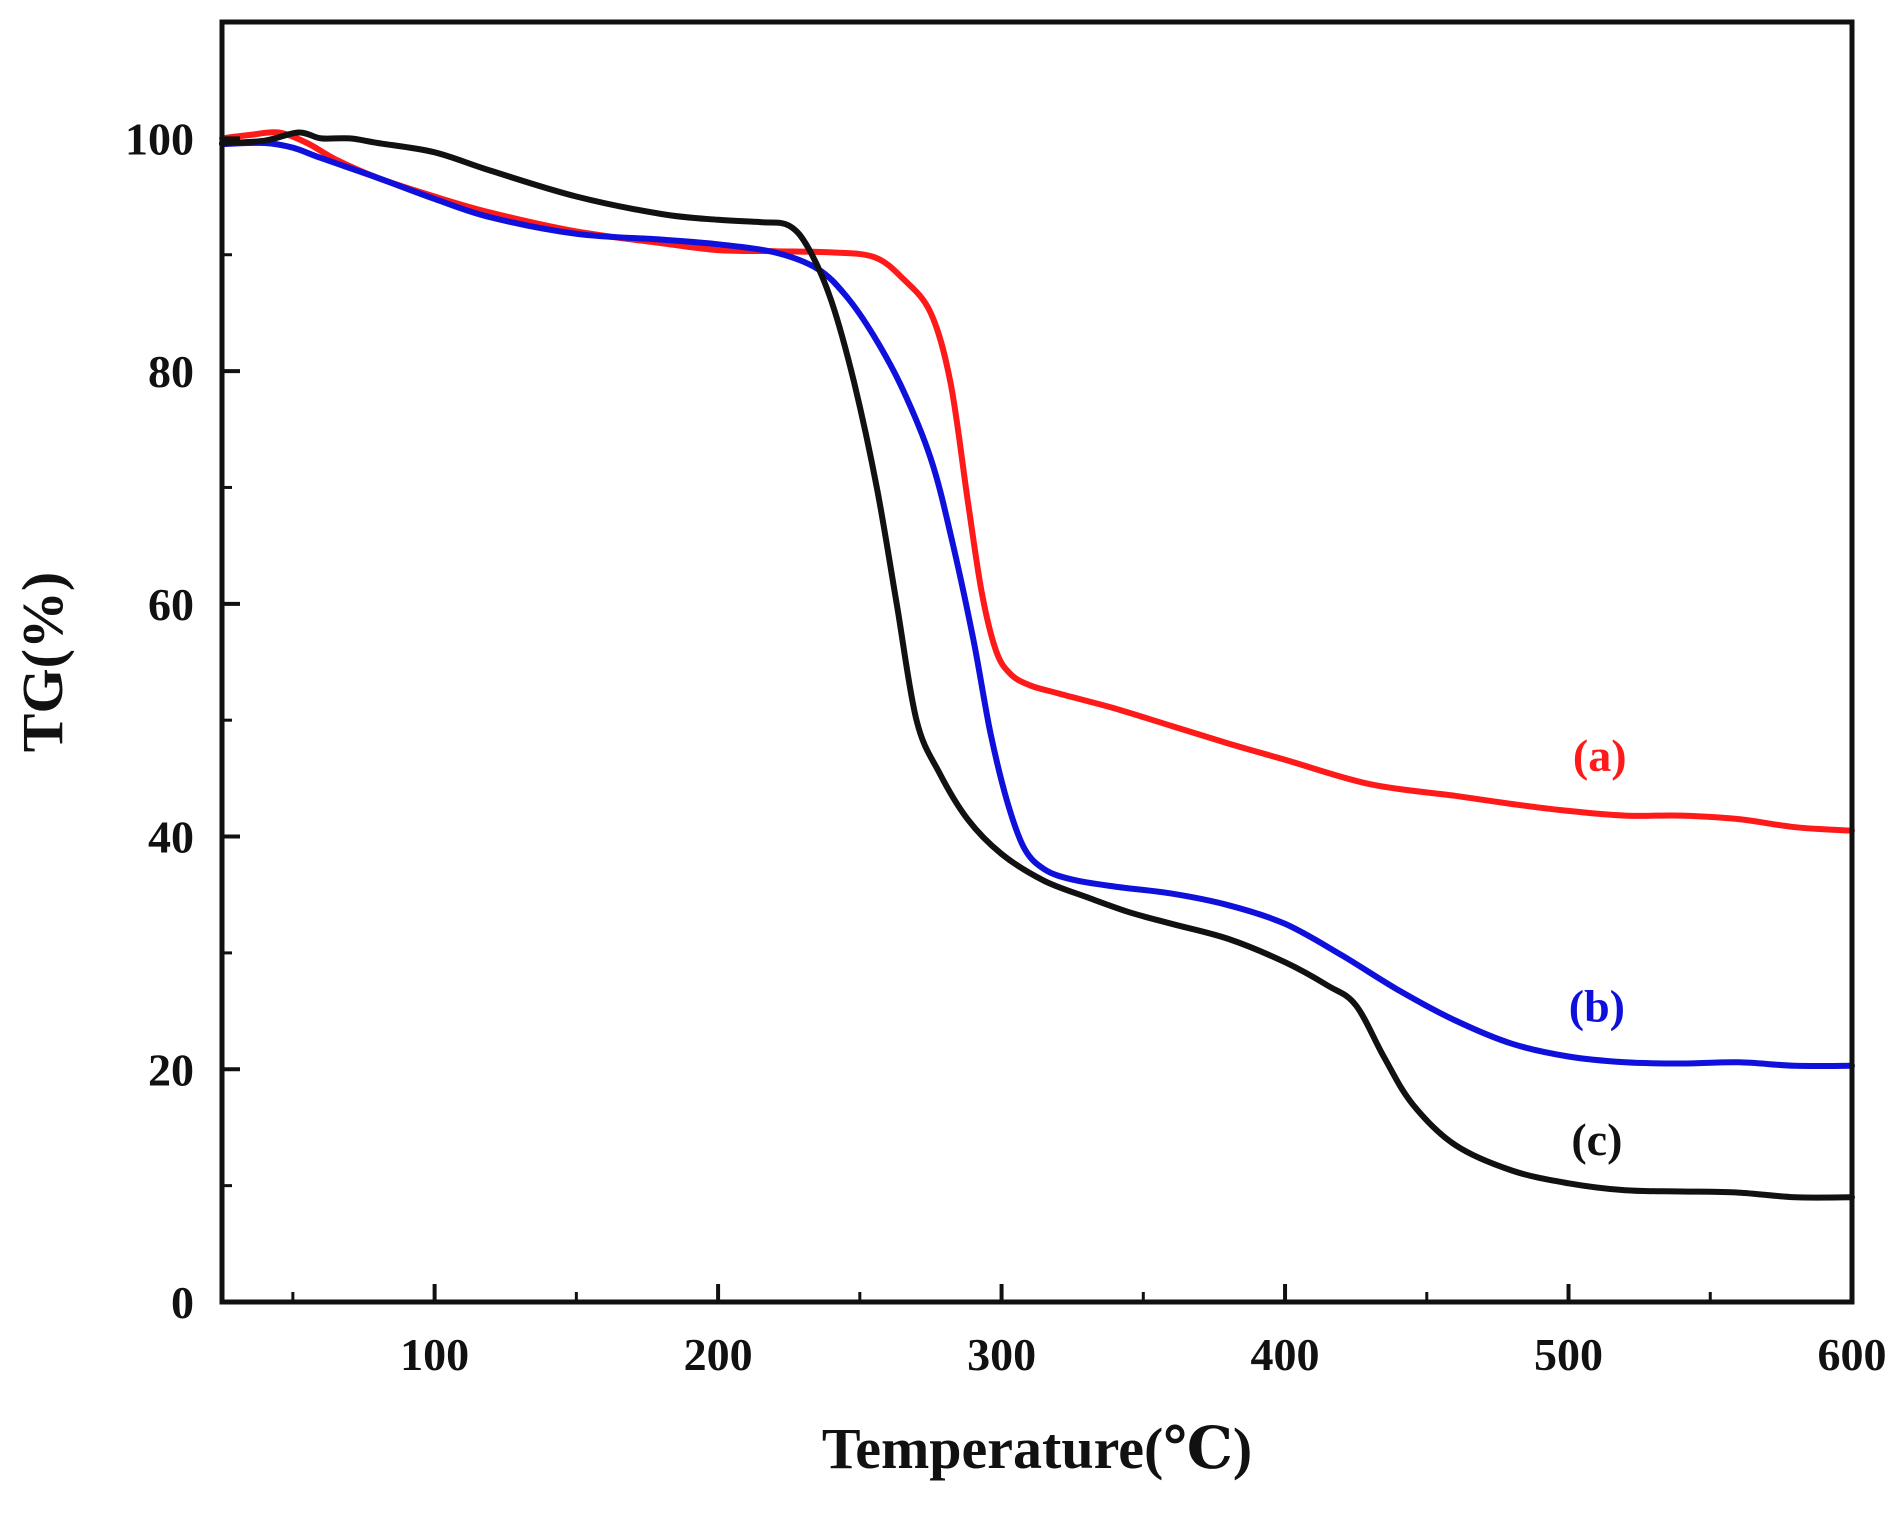  What do you see at coordinates (1600, 755) in the screenshot?
I see `series-label-a: (a)` at bounding box center [1600, 755].